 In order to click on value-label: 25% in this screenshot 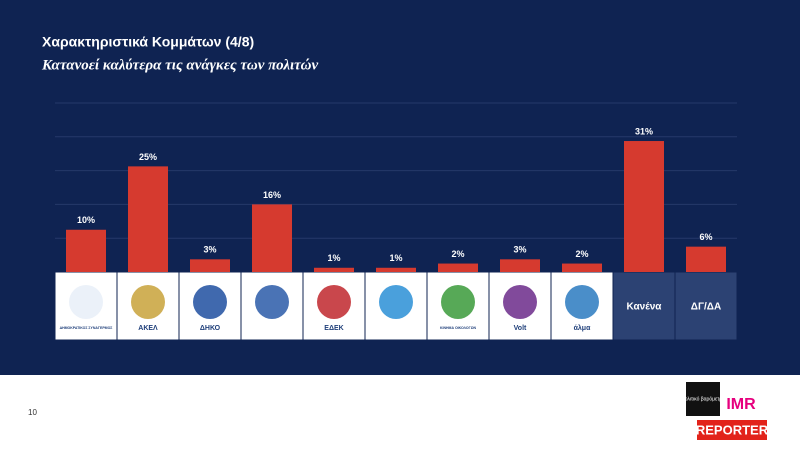, I will do `click(148, 157)`.